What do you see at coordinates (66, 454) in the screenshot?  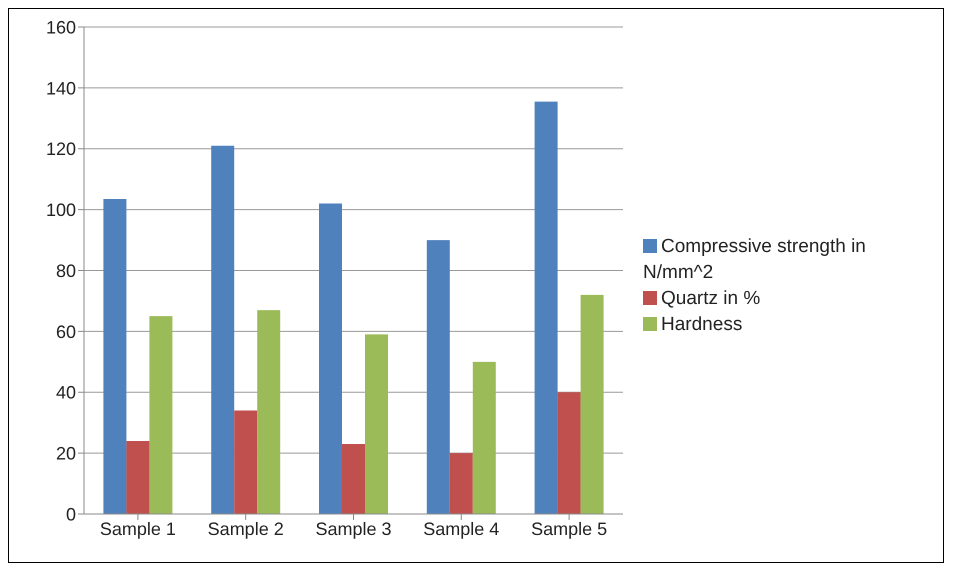 I see `y-tick-label: 20` at bounding box center [66, 454].